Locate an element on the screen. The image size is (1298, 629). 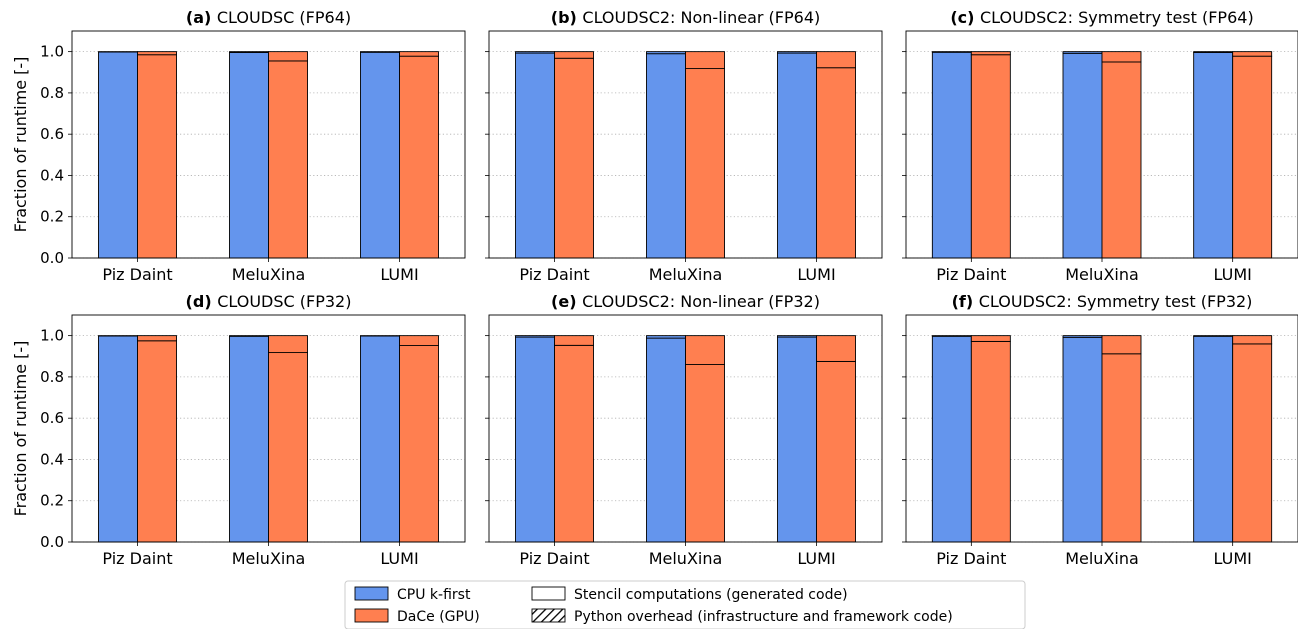
panel-tag: (c) is located at coordinates (965, 17).